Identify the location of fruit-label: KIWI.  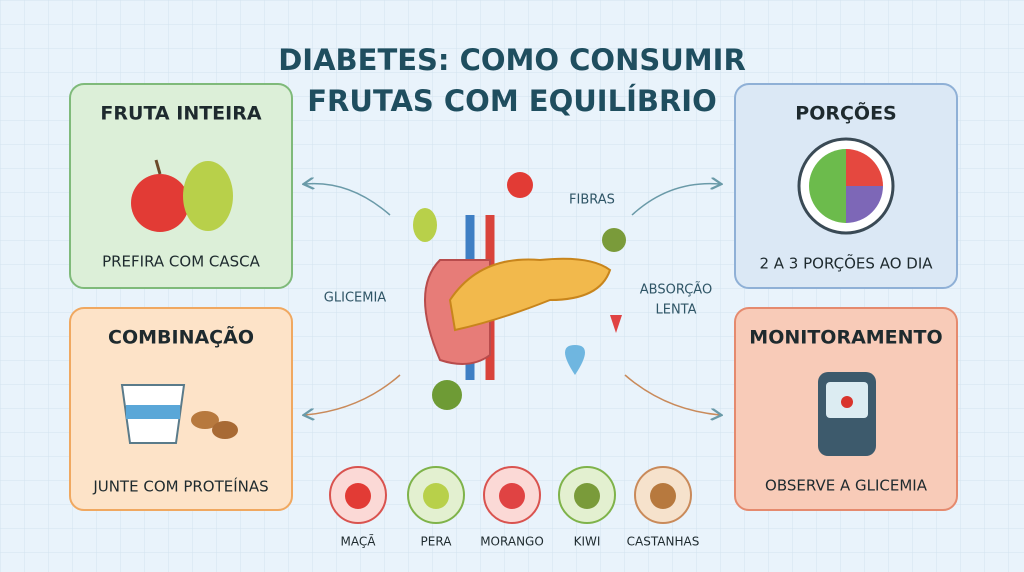
(587, 542).